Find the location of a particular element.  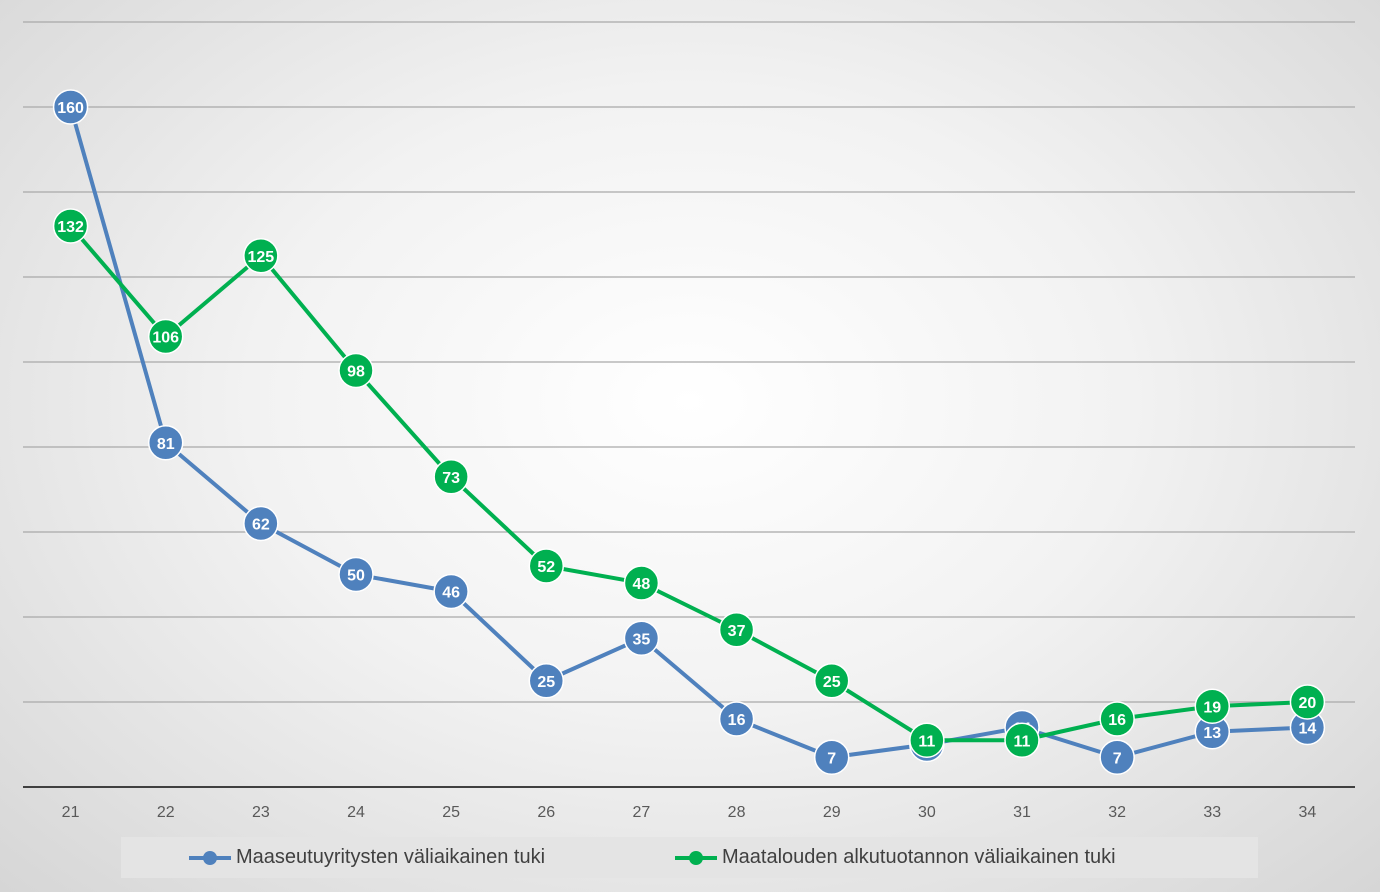

data-label-series-1: 50 is located at coordinates (356, 576).